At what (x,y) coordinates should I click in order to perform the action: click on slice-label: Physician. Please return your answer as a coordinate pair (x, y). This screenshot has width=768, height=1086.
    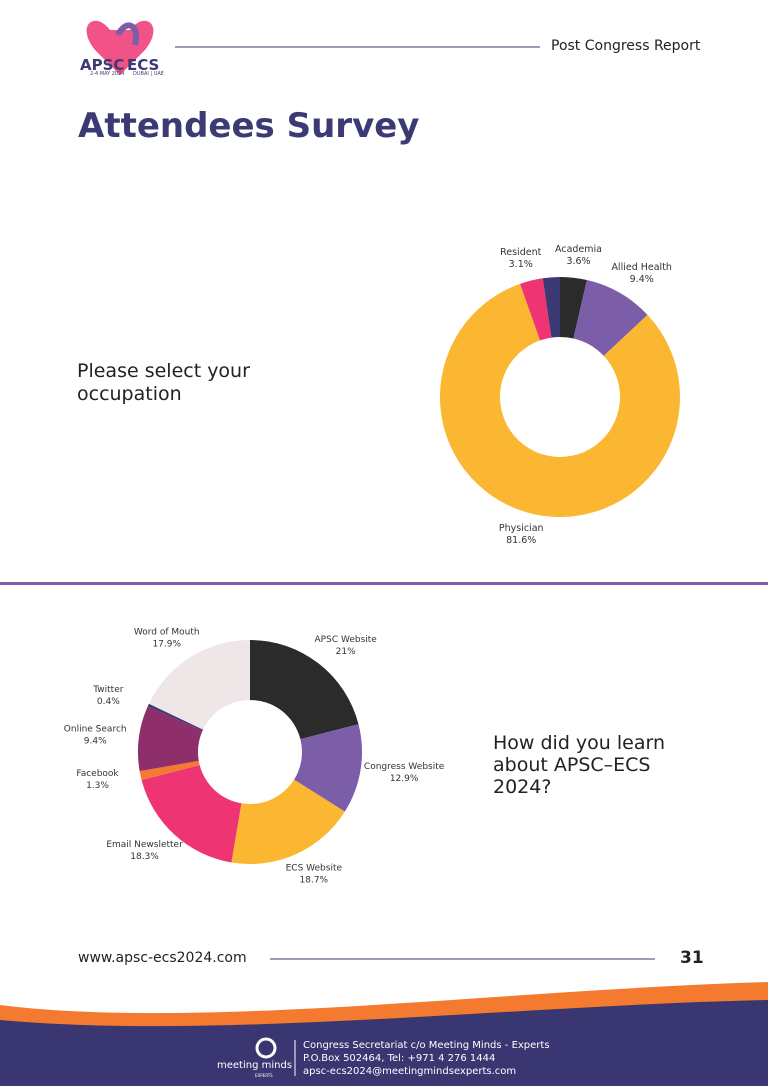
    Looking at the image, I should click on (521, 528).